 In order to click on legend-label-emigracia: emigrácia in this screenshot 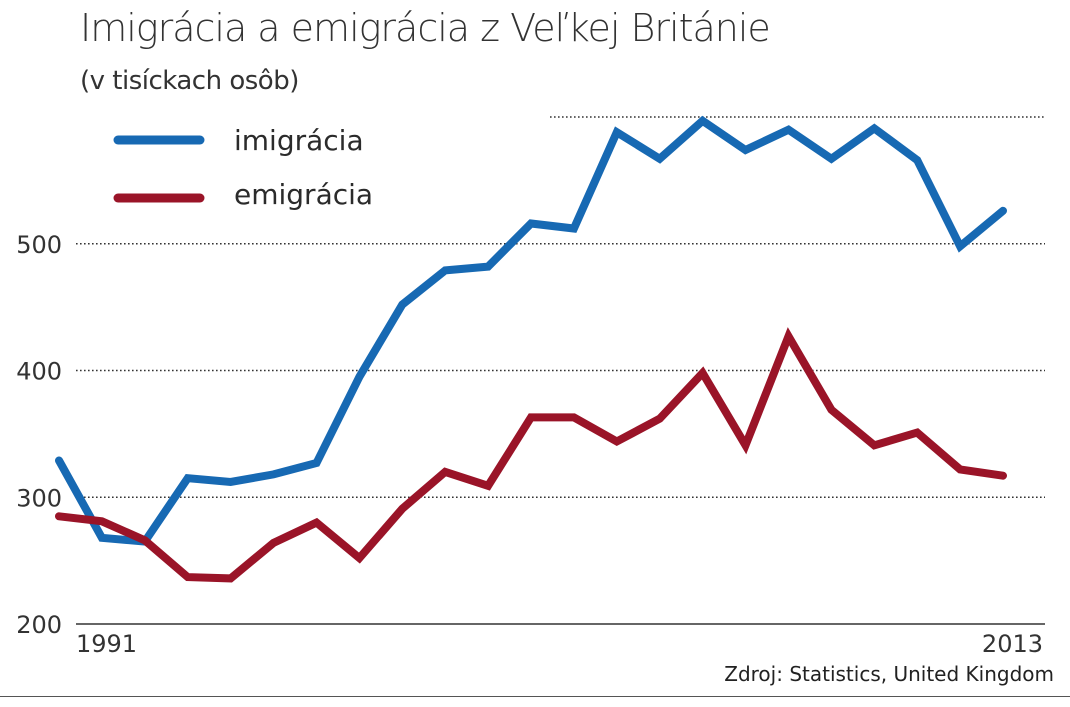, I will do `click(303, 194)`.